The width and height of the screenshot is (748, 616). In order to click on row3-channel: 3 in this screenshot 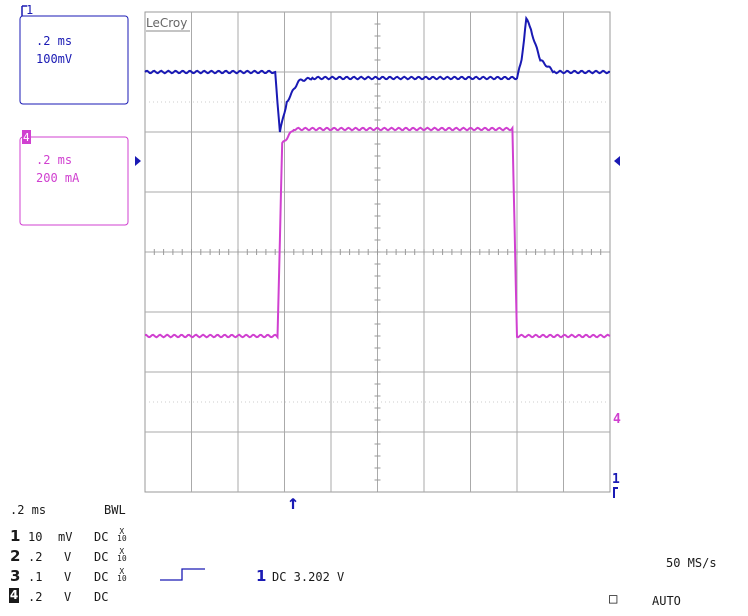, I will do `click(15, 576)`.